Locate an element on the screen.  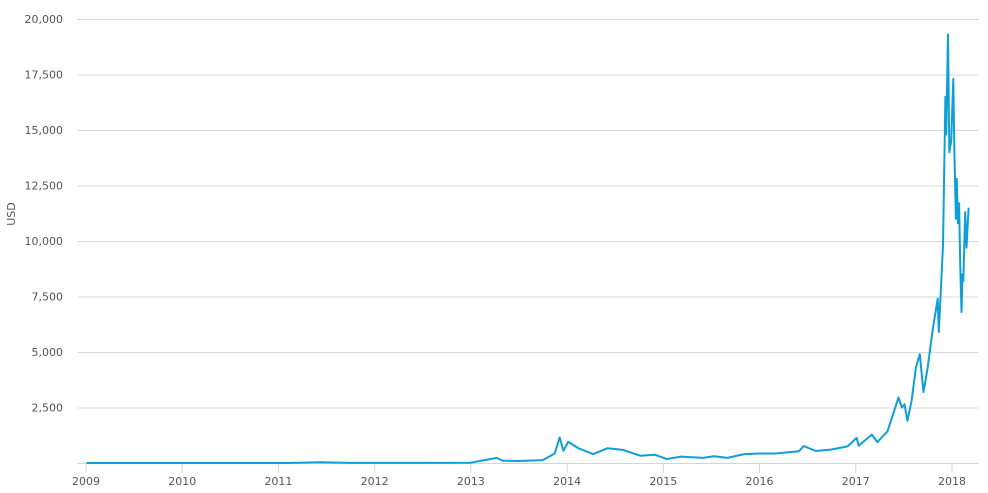
x-tick-label: 2014 is located at coordinates (567, 481).